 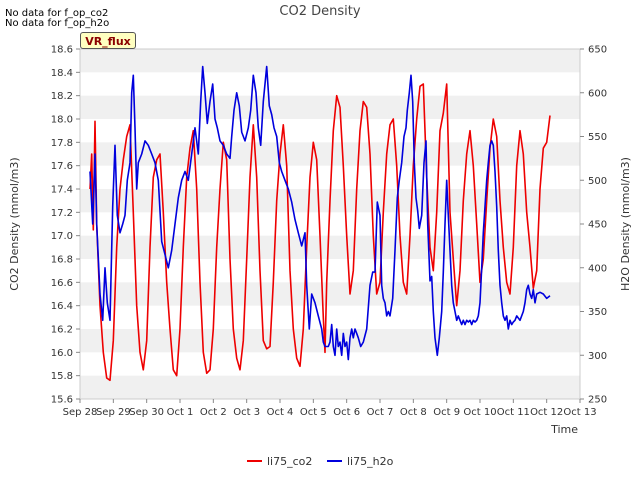 I want to click on y-tick-label: 15.8, so click(x=62, y=376).